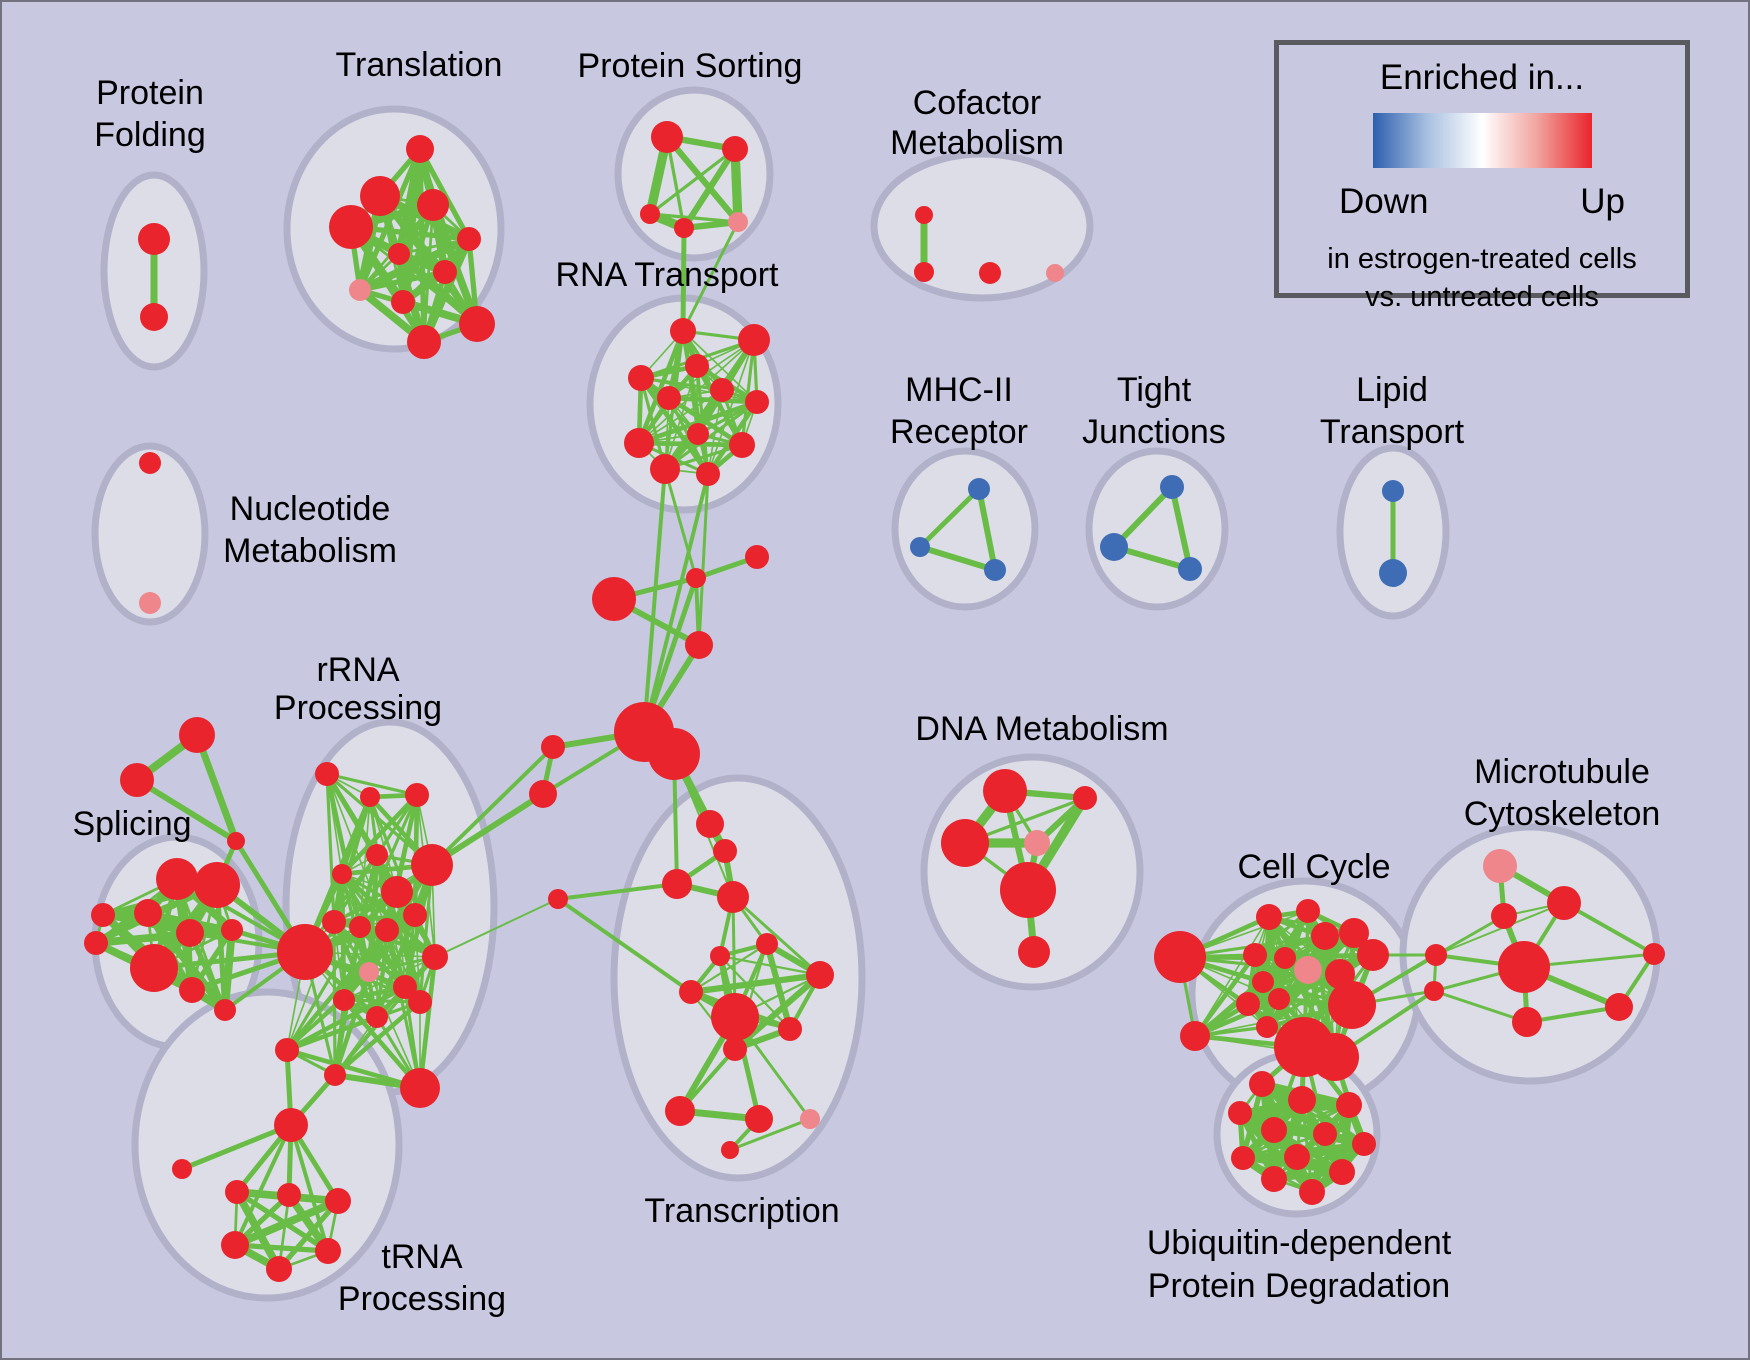  What do you see at coordinates (192, 990) in the screenshot?
I see `node-sp9` at bounding box center [192, 990].